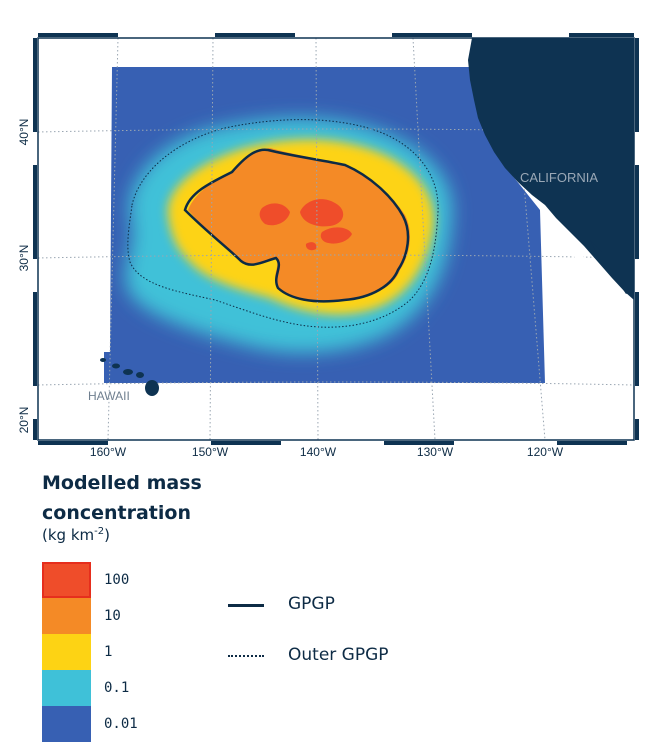 The height and width of the screenshot is (754, 664). I want to click on north-america-land, so click(551, 169).